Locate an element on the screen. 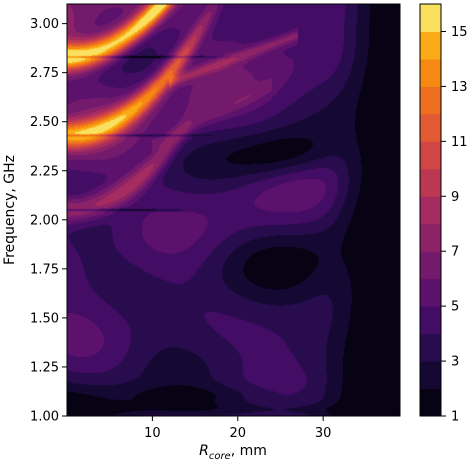  y-tick-label: 3.00 is located at coordinates (44, 24).